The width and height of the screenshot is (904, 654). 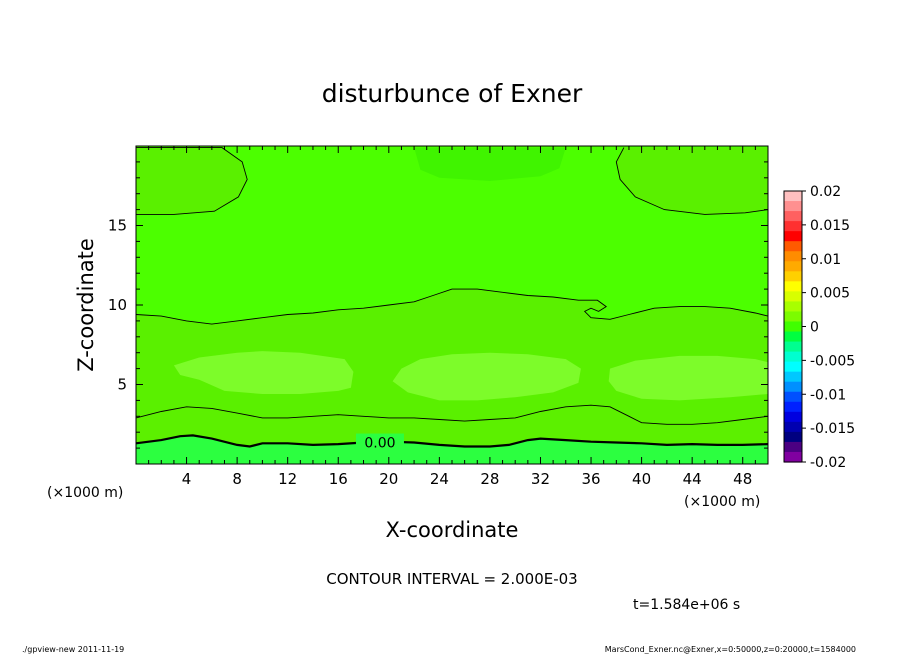 I want to click on contour-interval-text: CONTOUR INTERVAL = 2.000E-03, so click(x=451, y=579).